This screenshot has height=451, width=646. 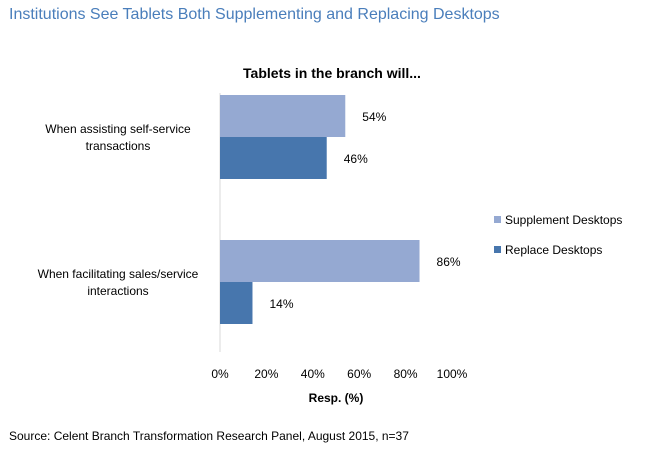 I want to click on x-tick-label: 100%, so click(x=452, y=374).